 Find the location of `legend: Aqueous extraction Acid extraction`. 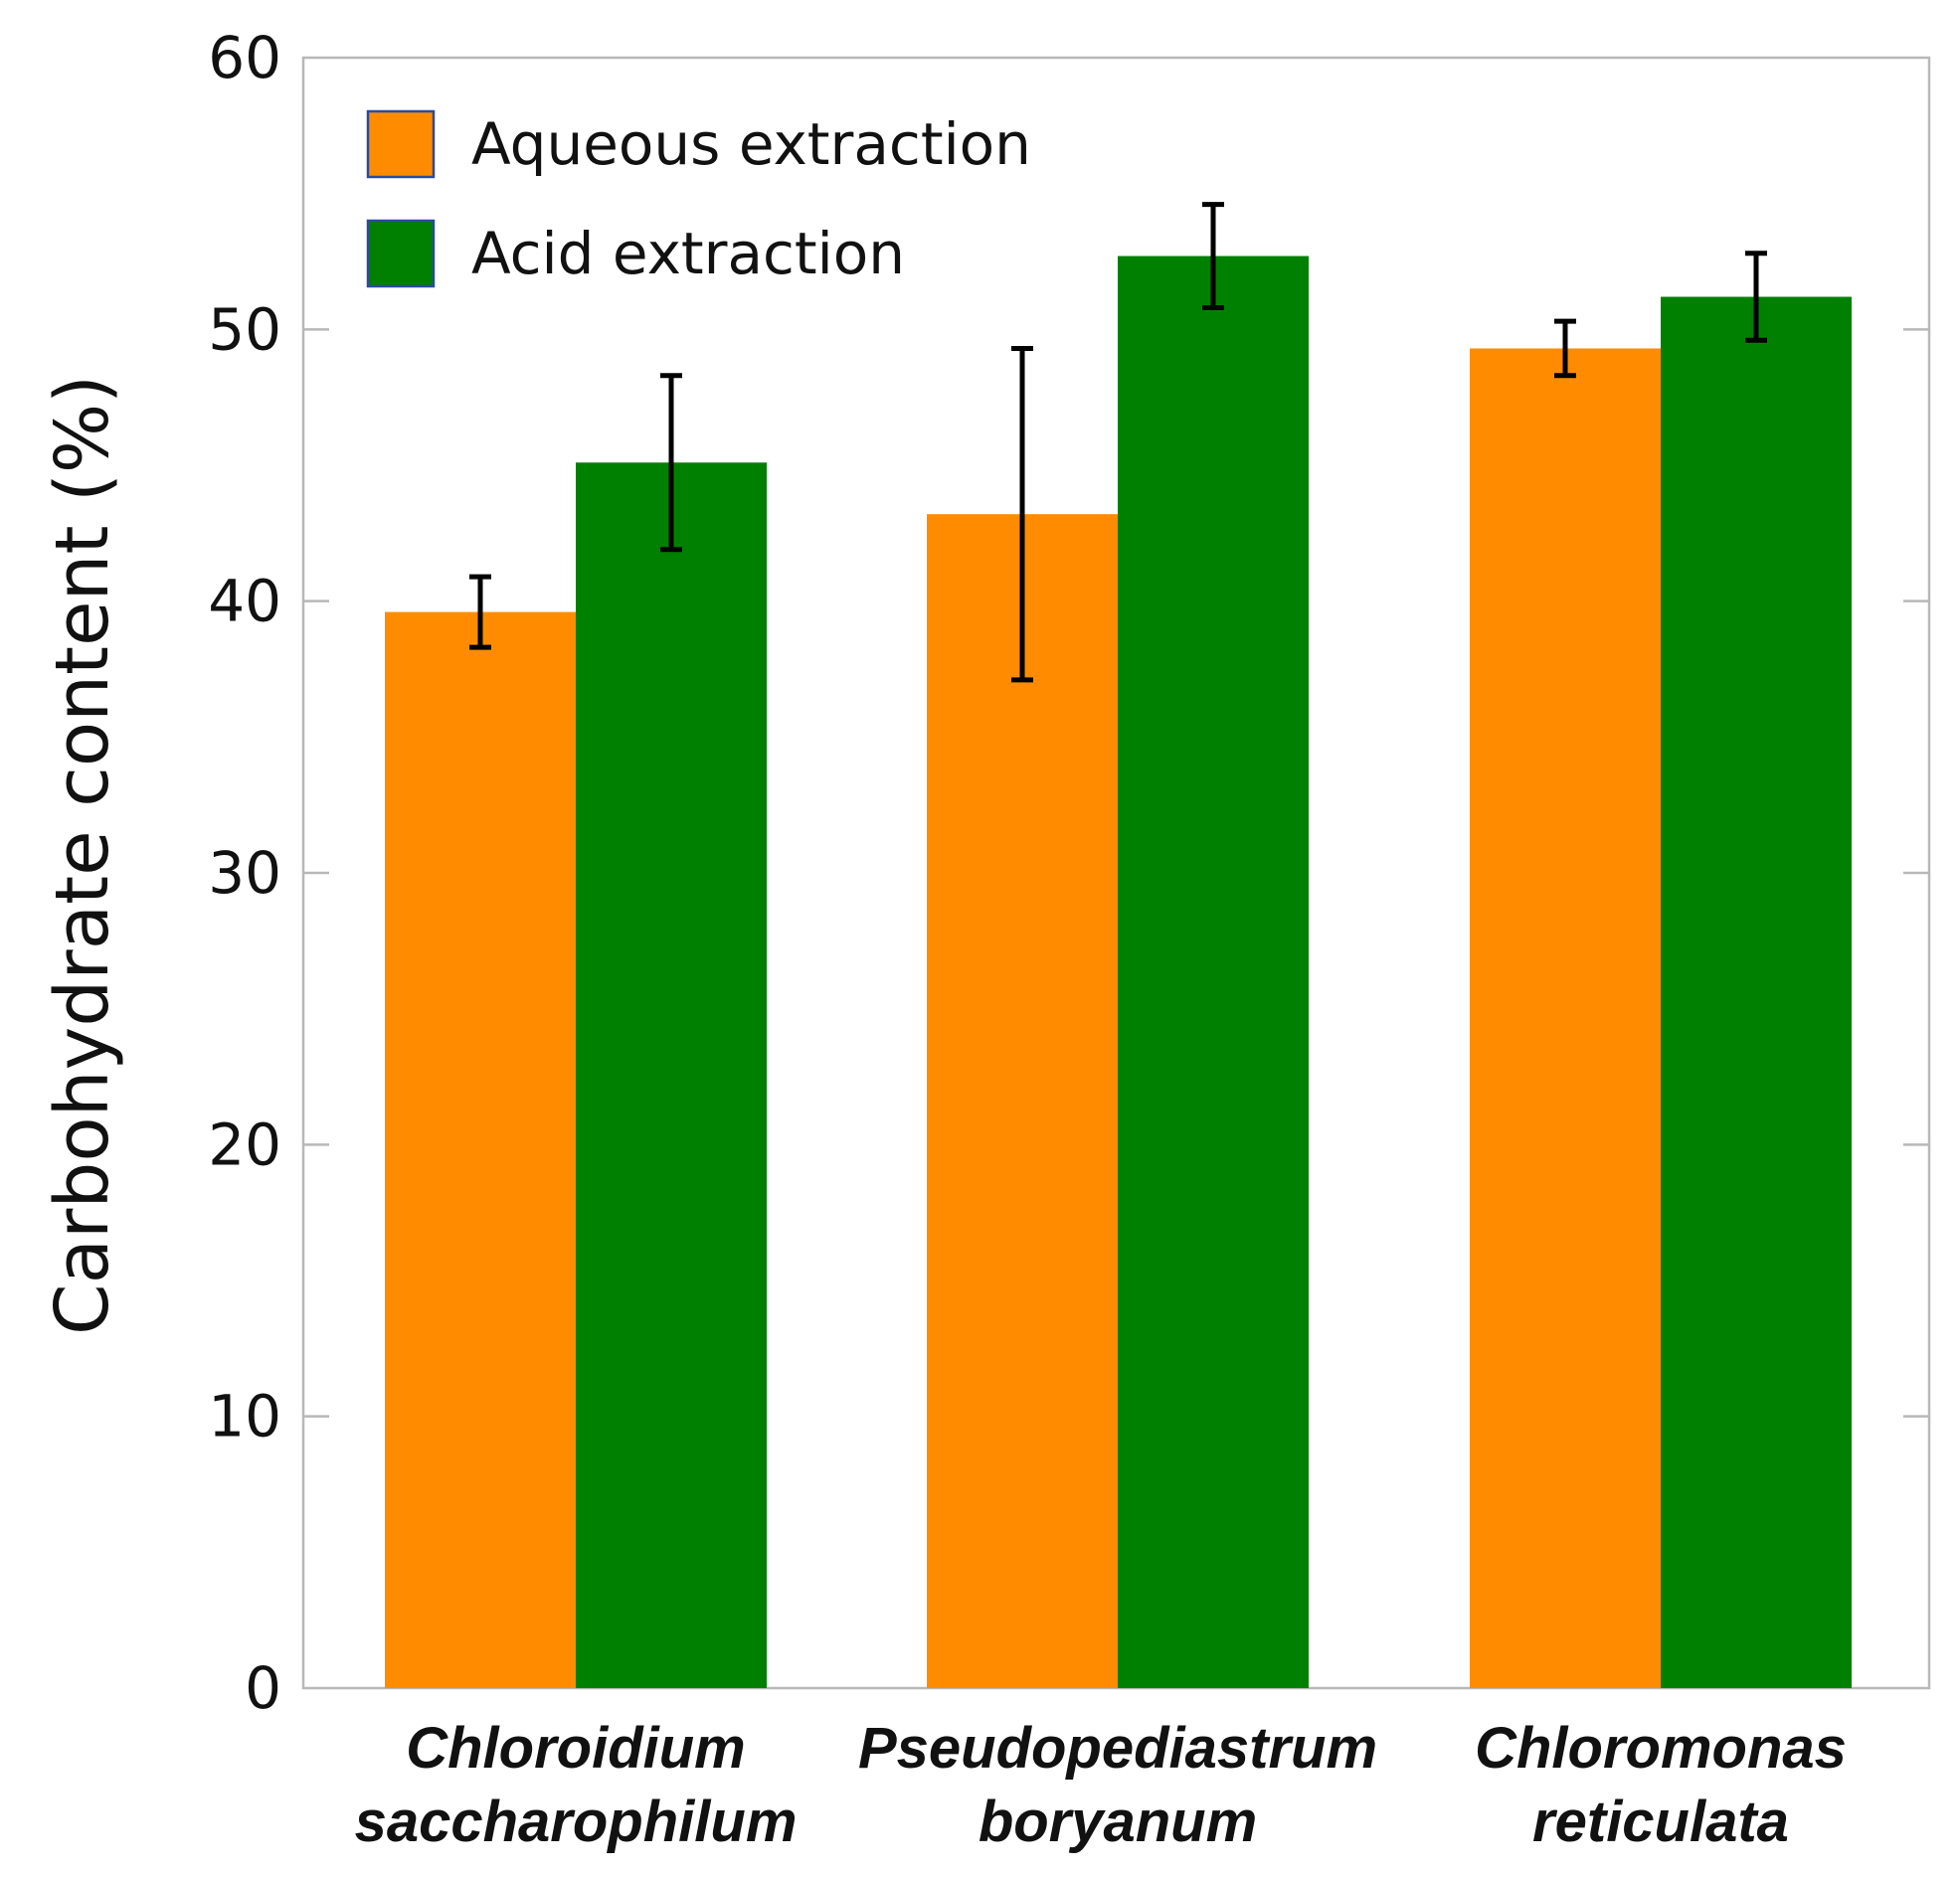

legend: Aqueous extraction Acid extraction is located at coordinates (698, 198).